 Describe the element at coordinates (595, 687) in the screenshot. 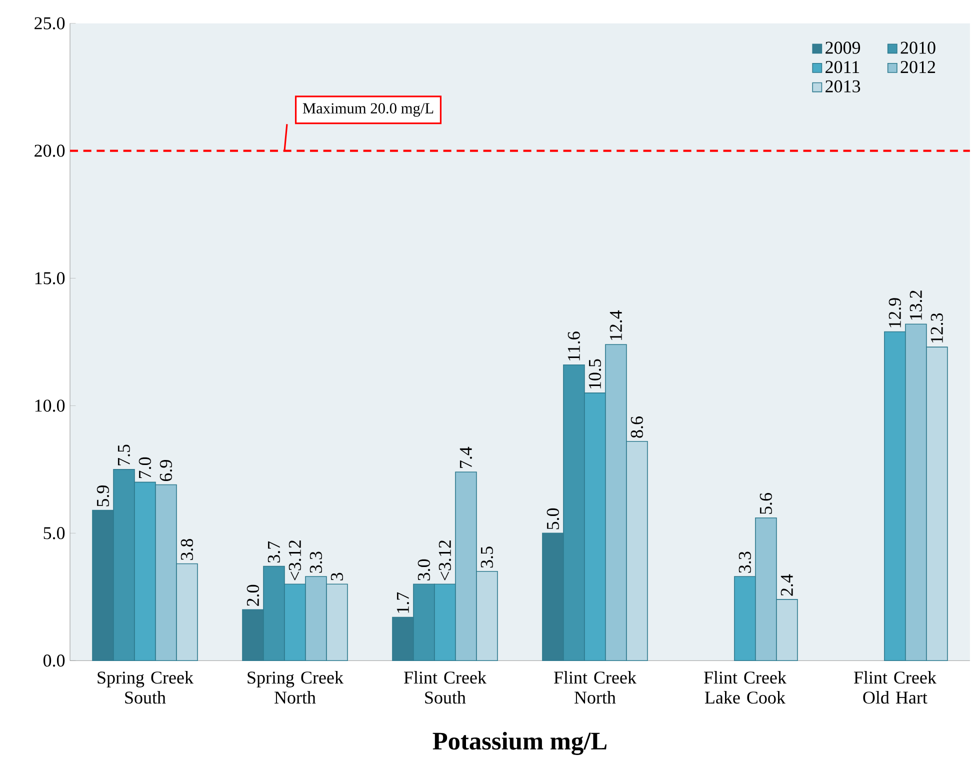

I see `x-tick-label: Flint Creek North` at that location.